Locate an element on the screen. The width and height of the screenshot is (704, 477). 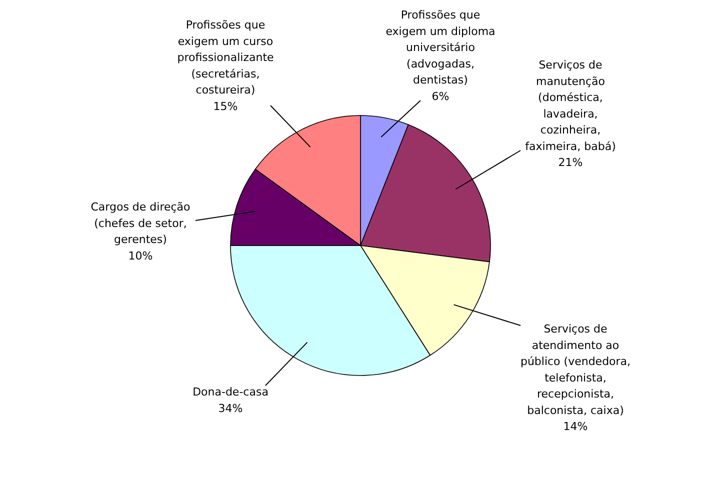
slice-label: Profissões que exigem um curso profissionalizante (secretárias, costureira) is located at coordinates (225, 57).